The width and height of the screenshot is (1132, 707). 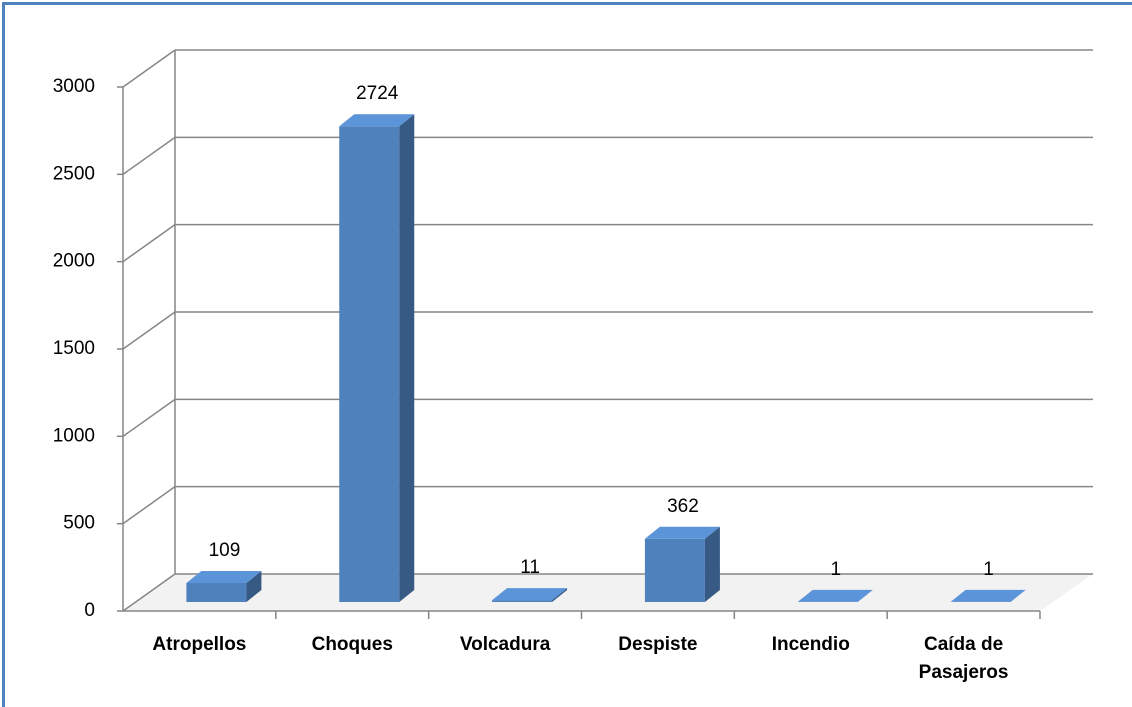 I want to click on x-tick-label: Despiste, so click(x=658, y=644).